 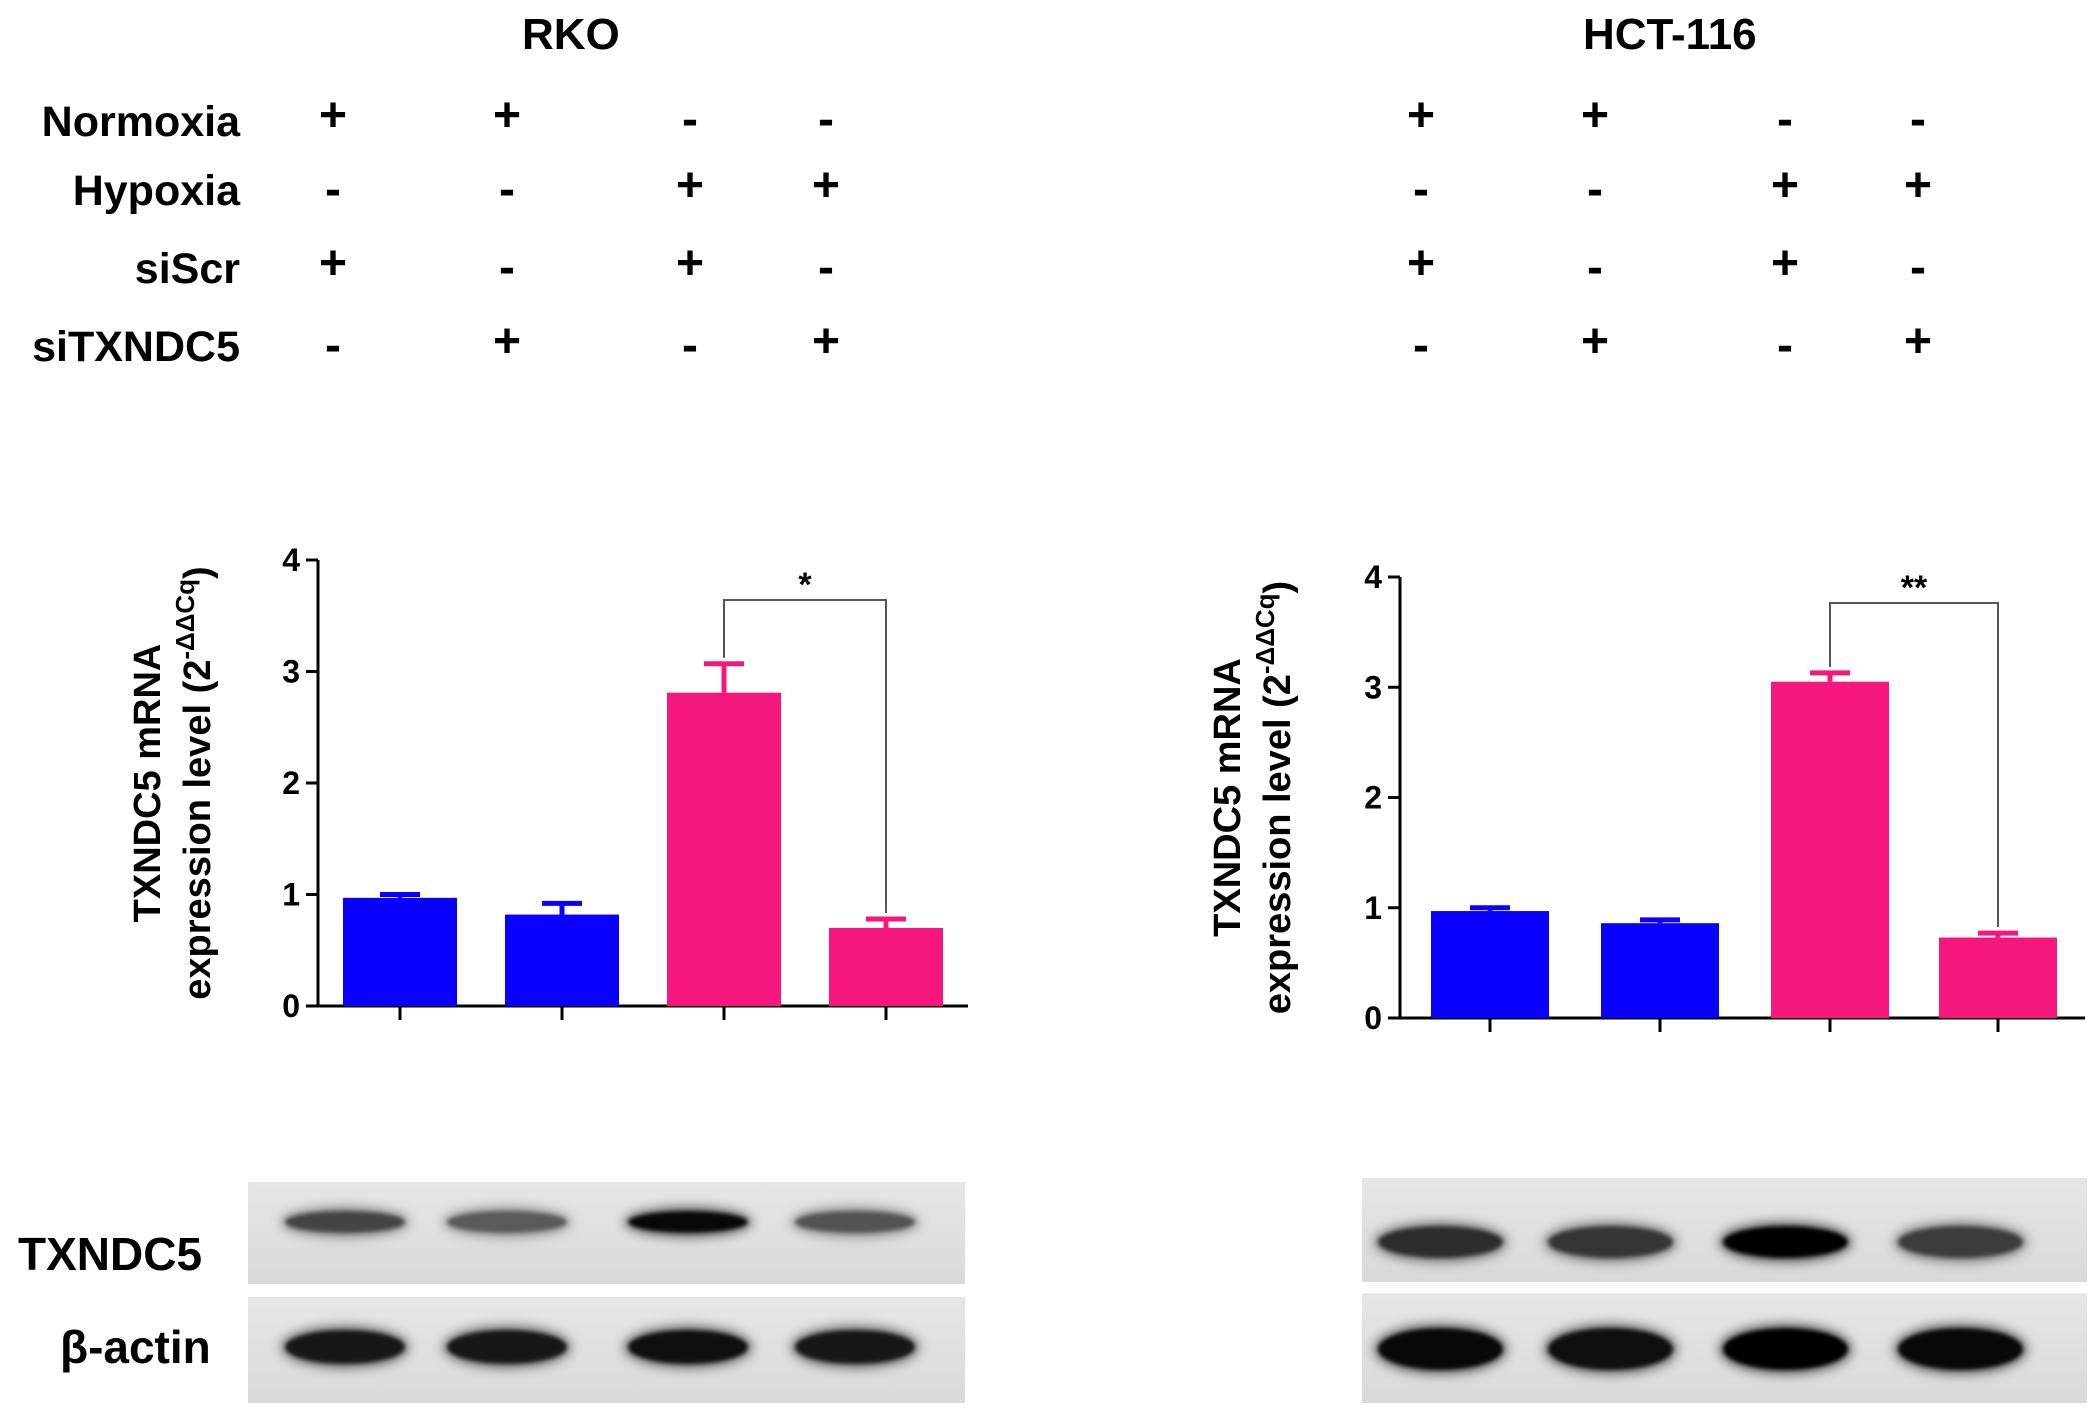 I want to click on panel-title-rko: RKO, so click(x=571, y=34).